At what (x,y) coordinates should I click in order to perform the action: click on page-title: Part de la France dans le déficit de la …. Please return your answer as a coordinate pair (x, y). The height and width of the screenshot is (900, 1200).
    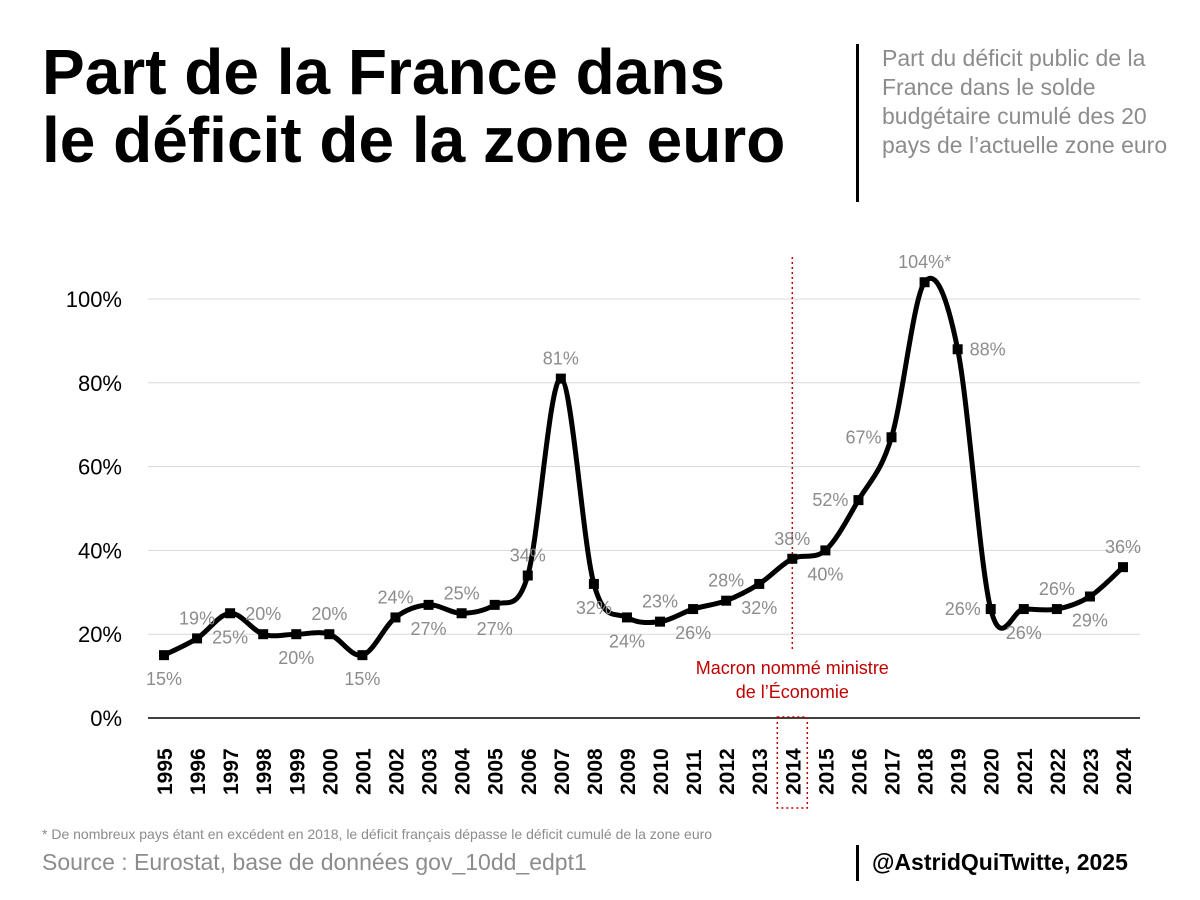
    Looking at the image, I should click on (442, 106).